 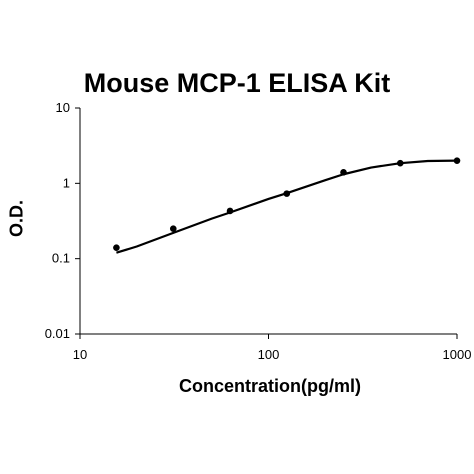 What do you see at coordinates (80, 354) in the screenshot?
I see `x-tick-label: 10` at bounding box center [80, 354].